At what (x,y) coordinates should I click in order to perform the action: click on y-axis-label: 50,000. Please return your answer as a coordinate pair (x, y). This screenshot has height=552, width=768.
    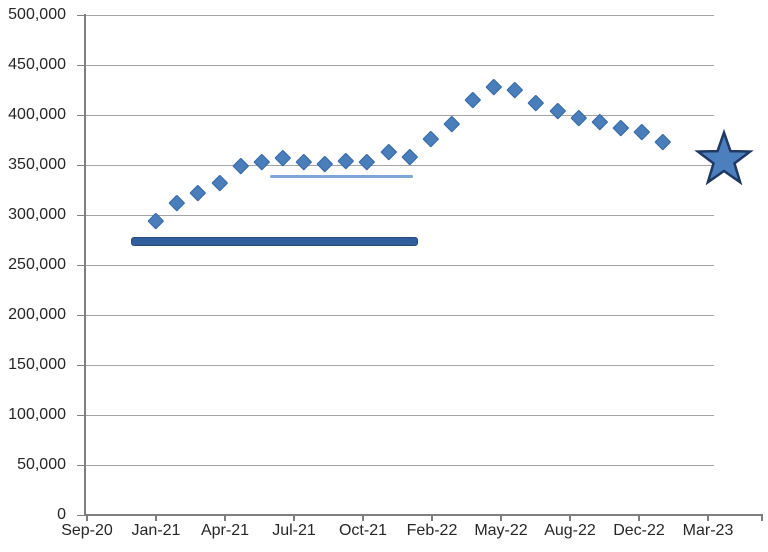
    Looking at the image, I should click on (41, 464).